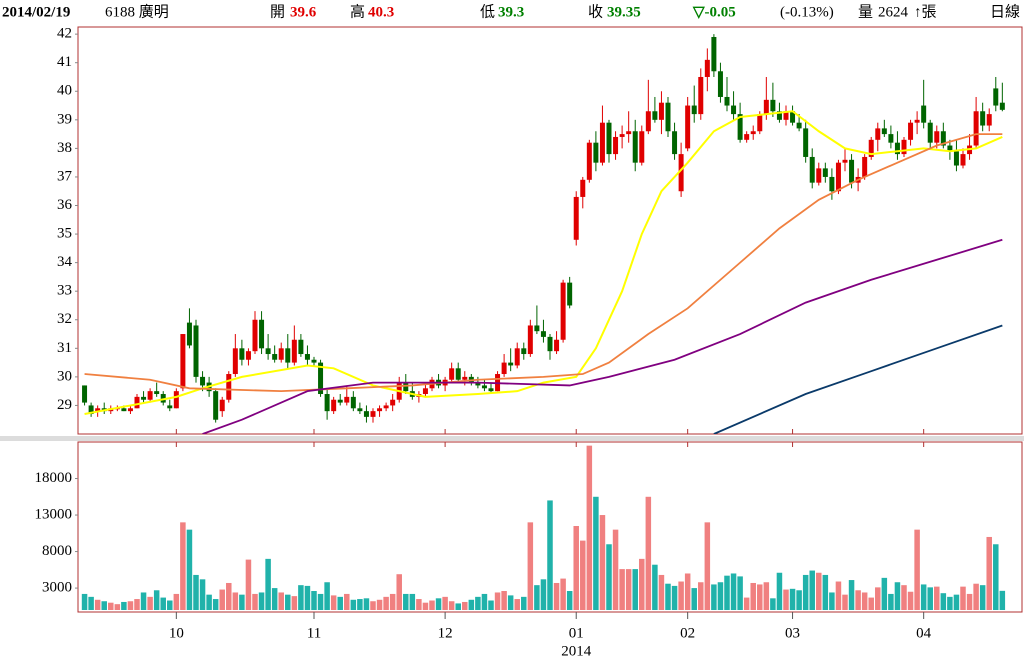 Image resolution: width=1024 pixels, height=662 pixels. What do you see at coordinates (57, 588) in the screenshot?
I see `y-tick-label: 3000` at bounding box center [57, 588].